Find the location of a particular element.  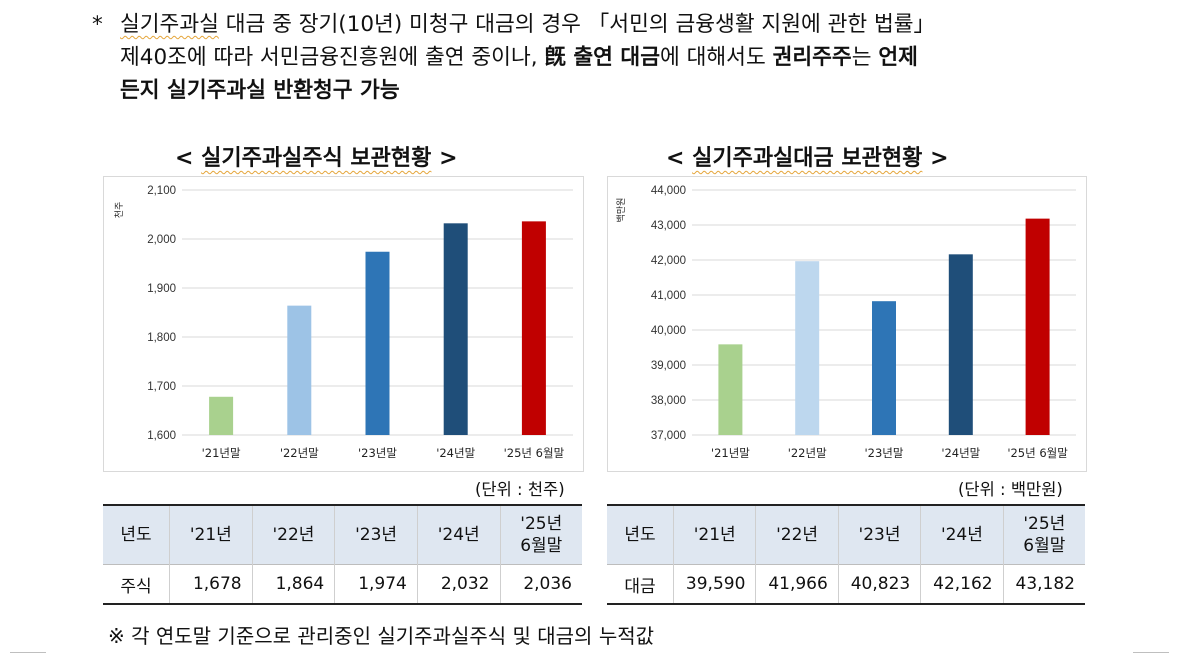

table-row: 주식 1,678 1,864 1,974 2,032 2,036 is located at coordinates (342, 584).